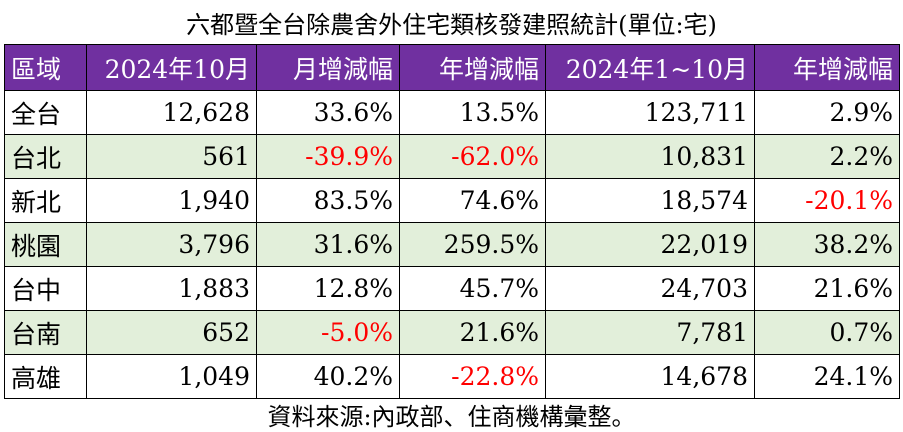 This screenshot has height=432, width=903. Describe the element at coordinates (171, 332) in the screenshot. I see `cell-month-count: 652` at that location.